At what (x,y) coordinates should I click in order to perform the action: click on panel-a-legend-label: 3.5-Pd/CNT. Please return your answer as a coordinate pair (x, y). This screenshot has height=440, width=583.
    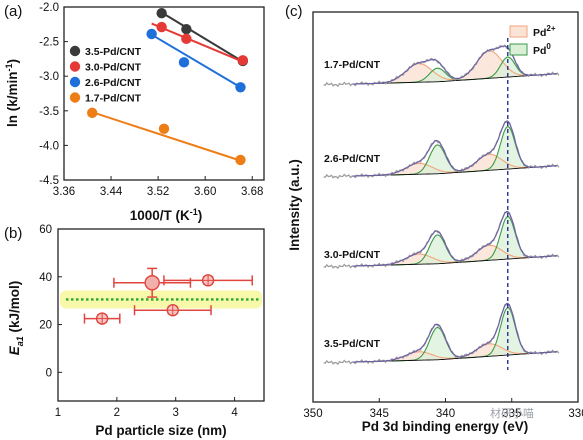
    Looking at the image, I should click on (113, 52).